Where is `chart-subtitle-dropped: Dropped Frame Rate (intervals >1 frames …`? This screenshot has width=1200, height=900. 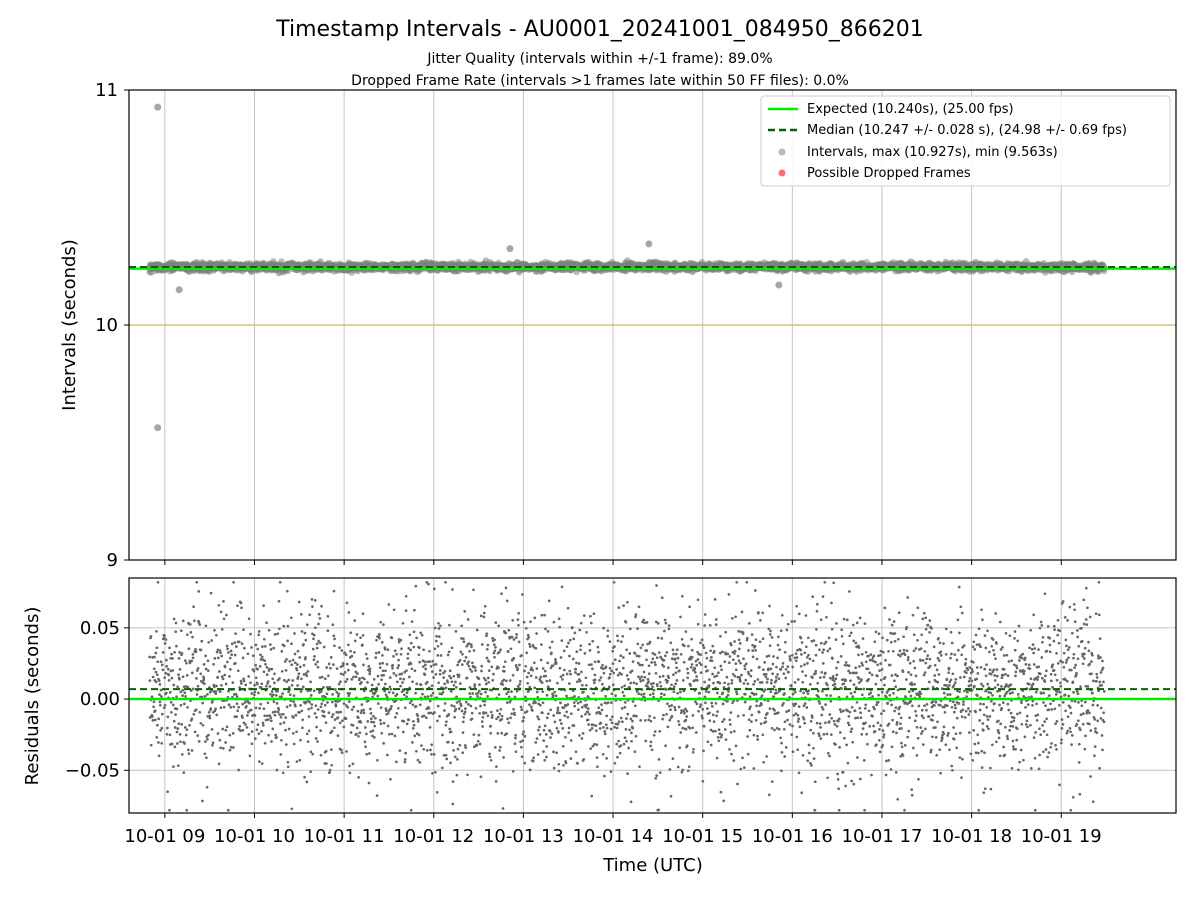
chart-subtitle-dropped: Dropped Frame Rate (intervals >1 frames … is located at coordinates (600, 81).